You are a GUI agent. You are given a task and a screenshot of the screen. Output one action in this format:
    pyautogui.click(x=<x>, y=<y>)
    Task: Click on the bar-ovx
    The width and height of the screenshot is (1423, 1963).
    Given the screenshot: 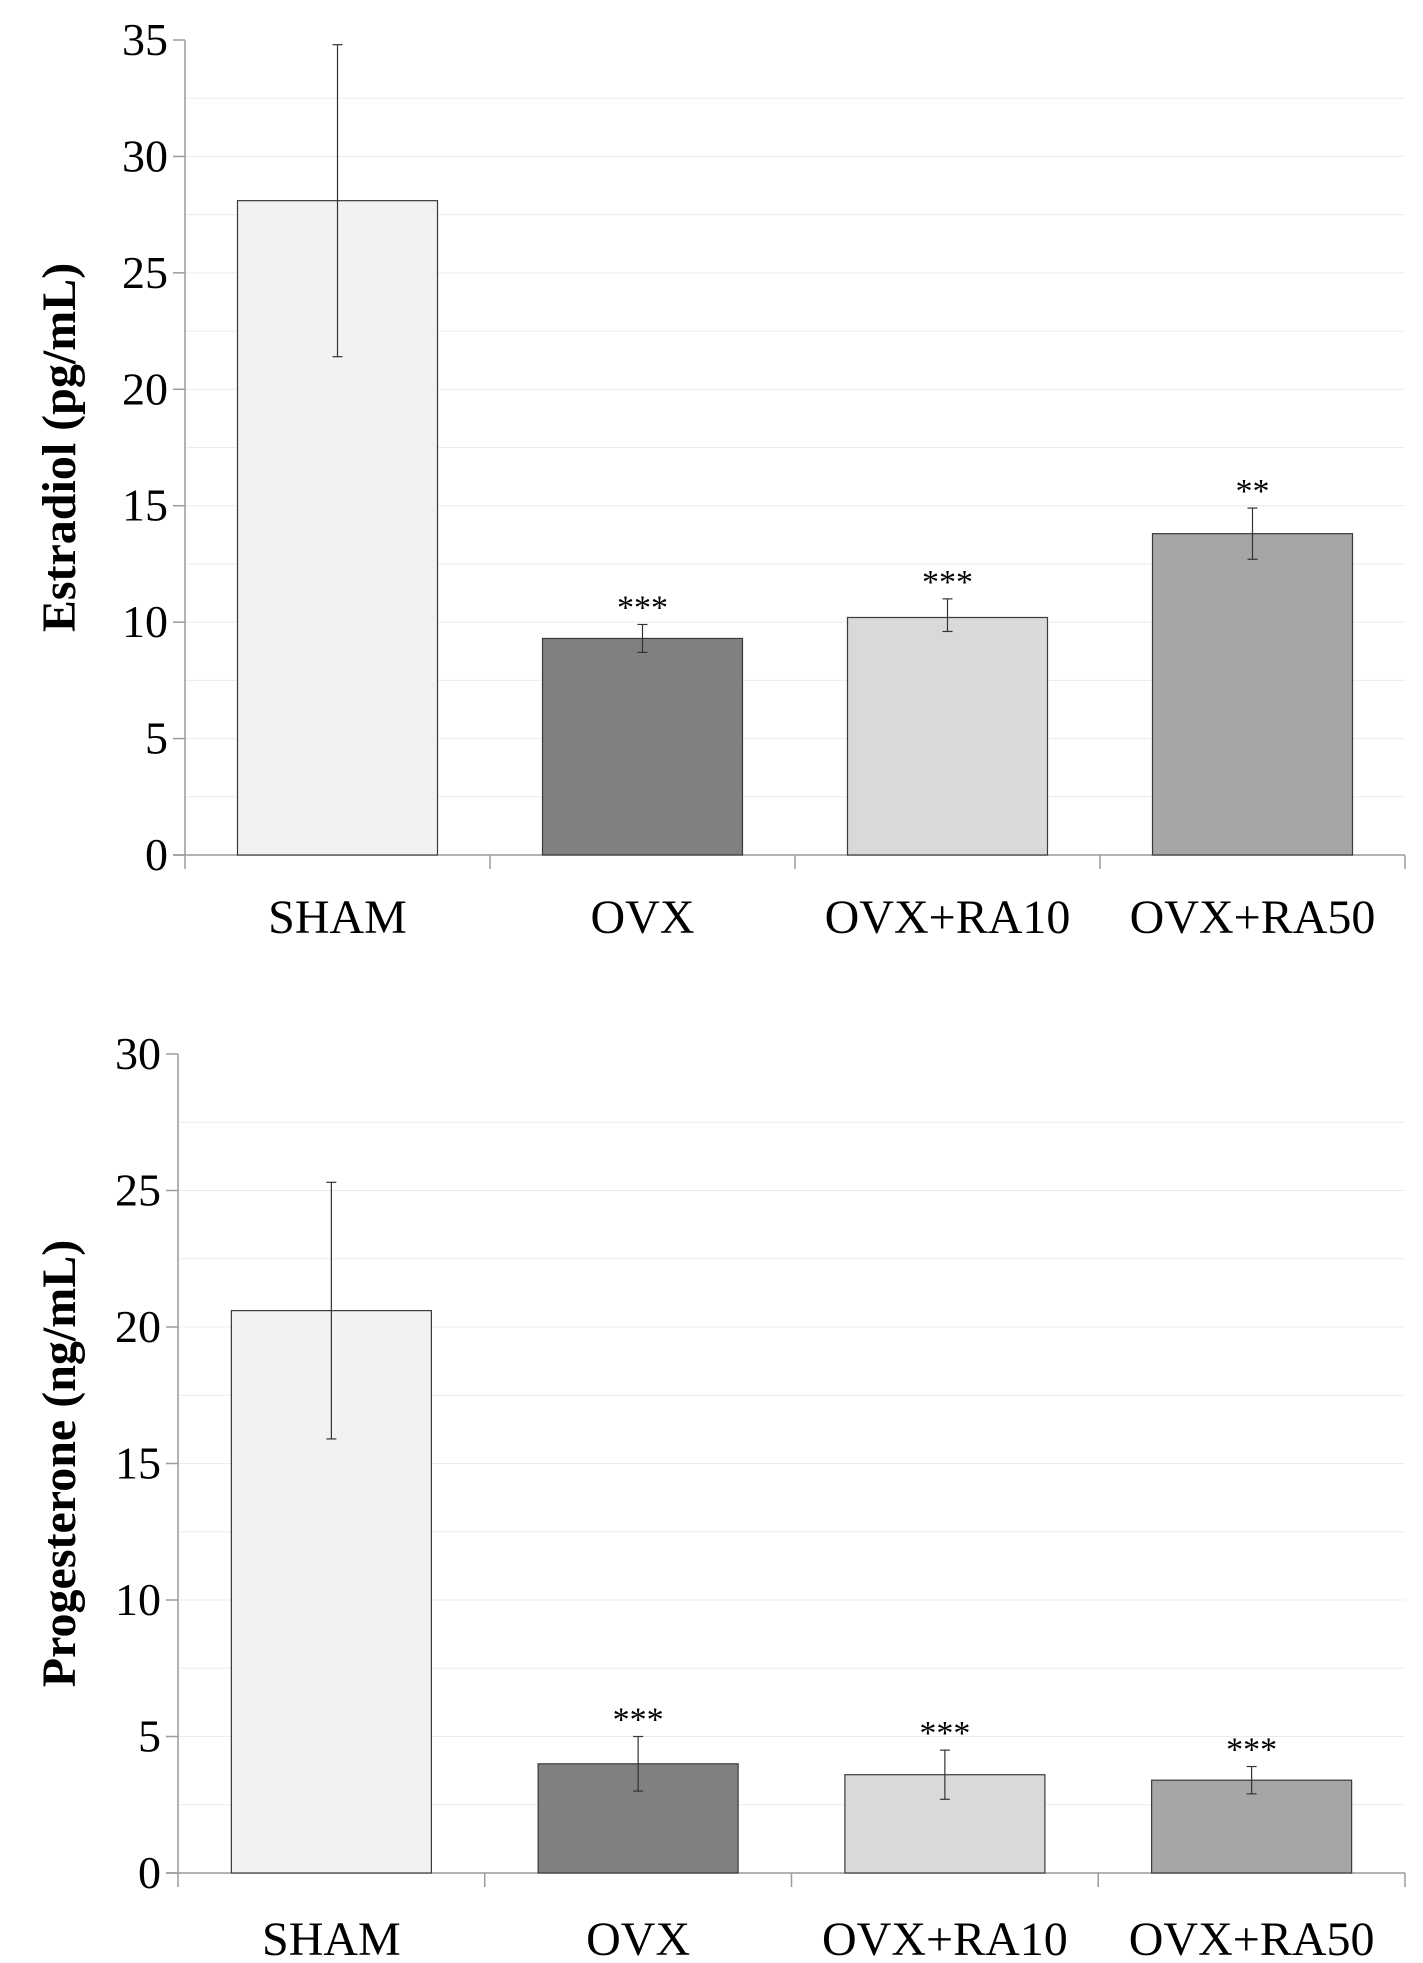 What is the action you would take?
    pyautogui.click(x=642, y=746)
    